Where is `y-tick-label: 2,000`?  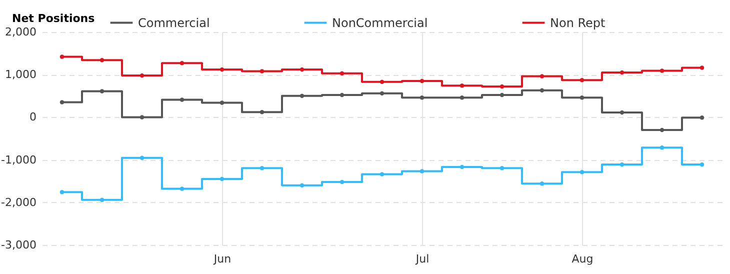 y-tick-label: 2,000 is located at coordinates (20, 32).